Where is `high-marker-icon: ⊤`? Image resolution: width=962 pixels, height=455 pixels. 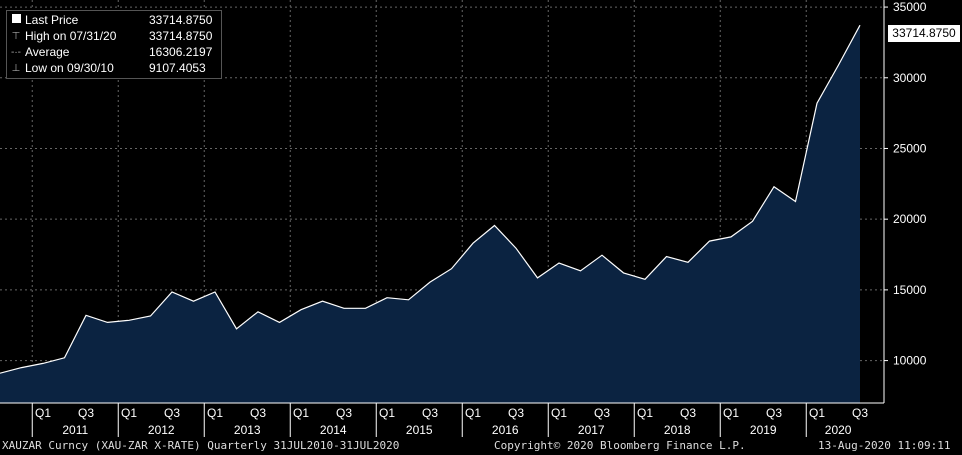 high-marker-icon: ⊤ is located at coordinates (16, 36).